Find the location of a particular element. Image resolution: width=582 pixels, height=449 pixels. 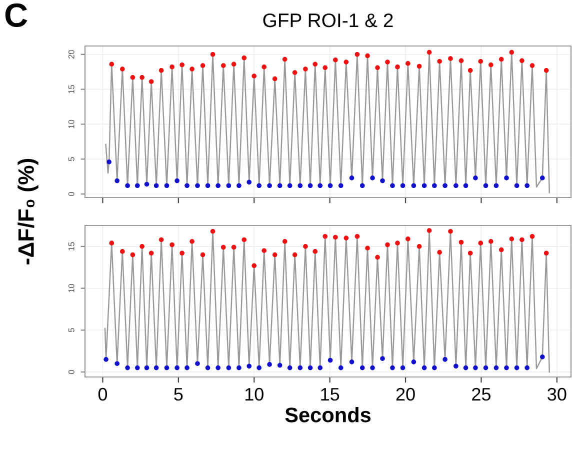

y-tick-label: 5 is located at coordinates (71, 159).